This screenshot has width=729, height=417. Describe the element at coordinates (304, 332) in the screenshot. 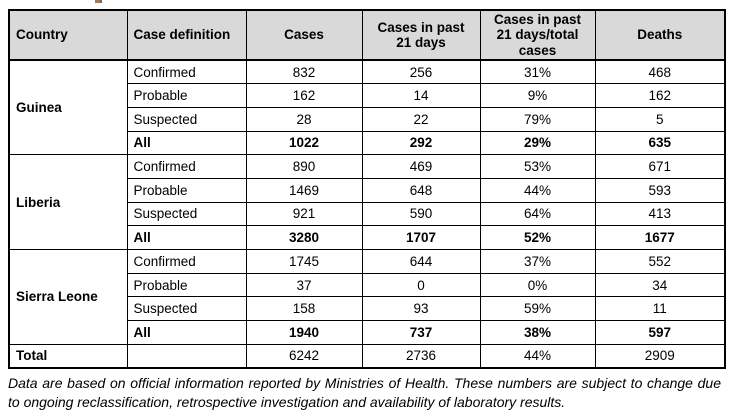

I see `cases-cell: 1940` at that location.